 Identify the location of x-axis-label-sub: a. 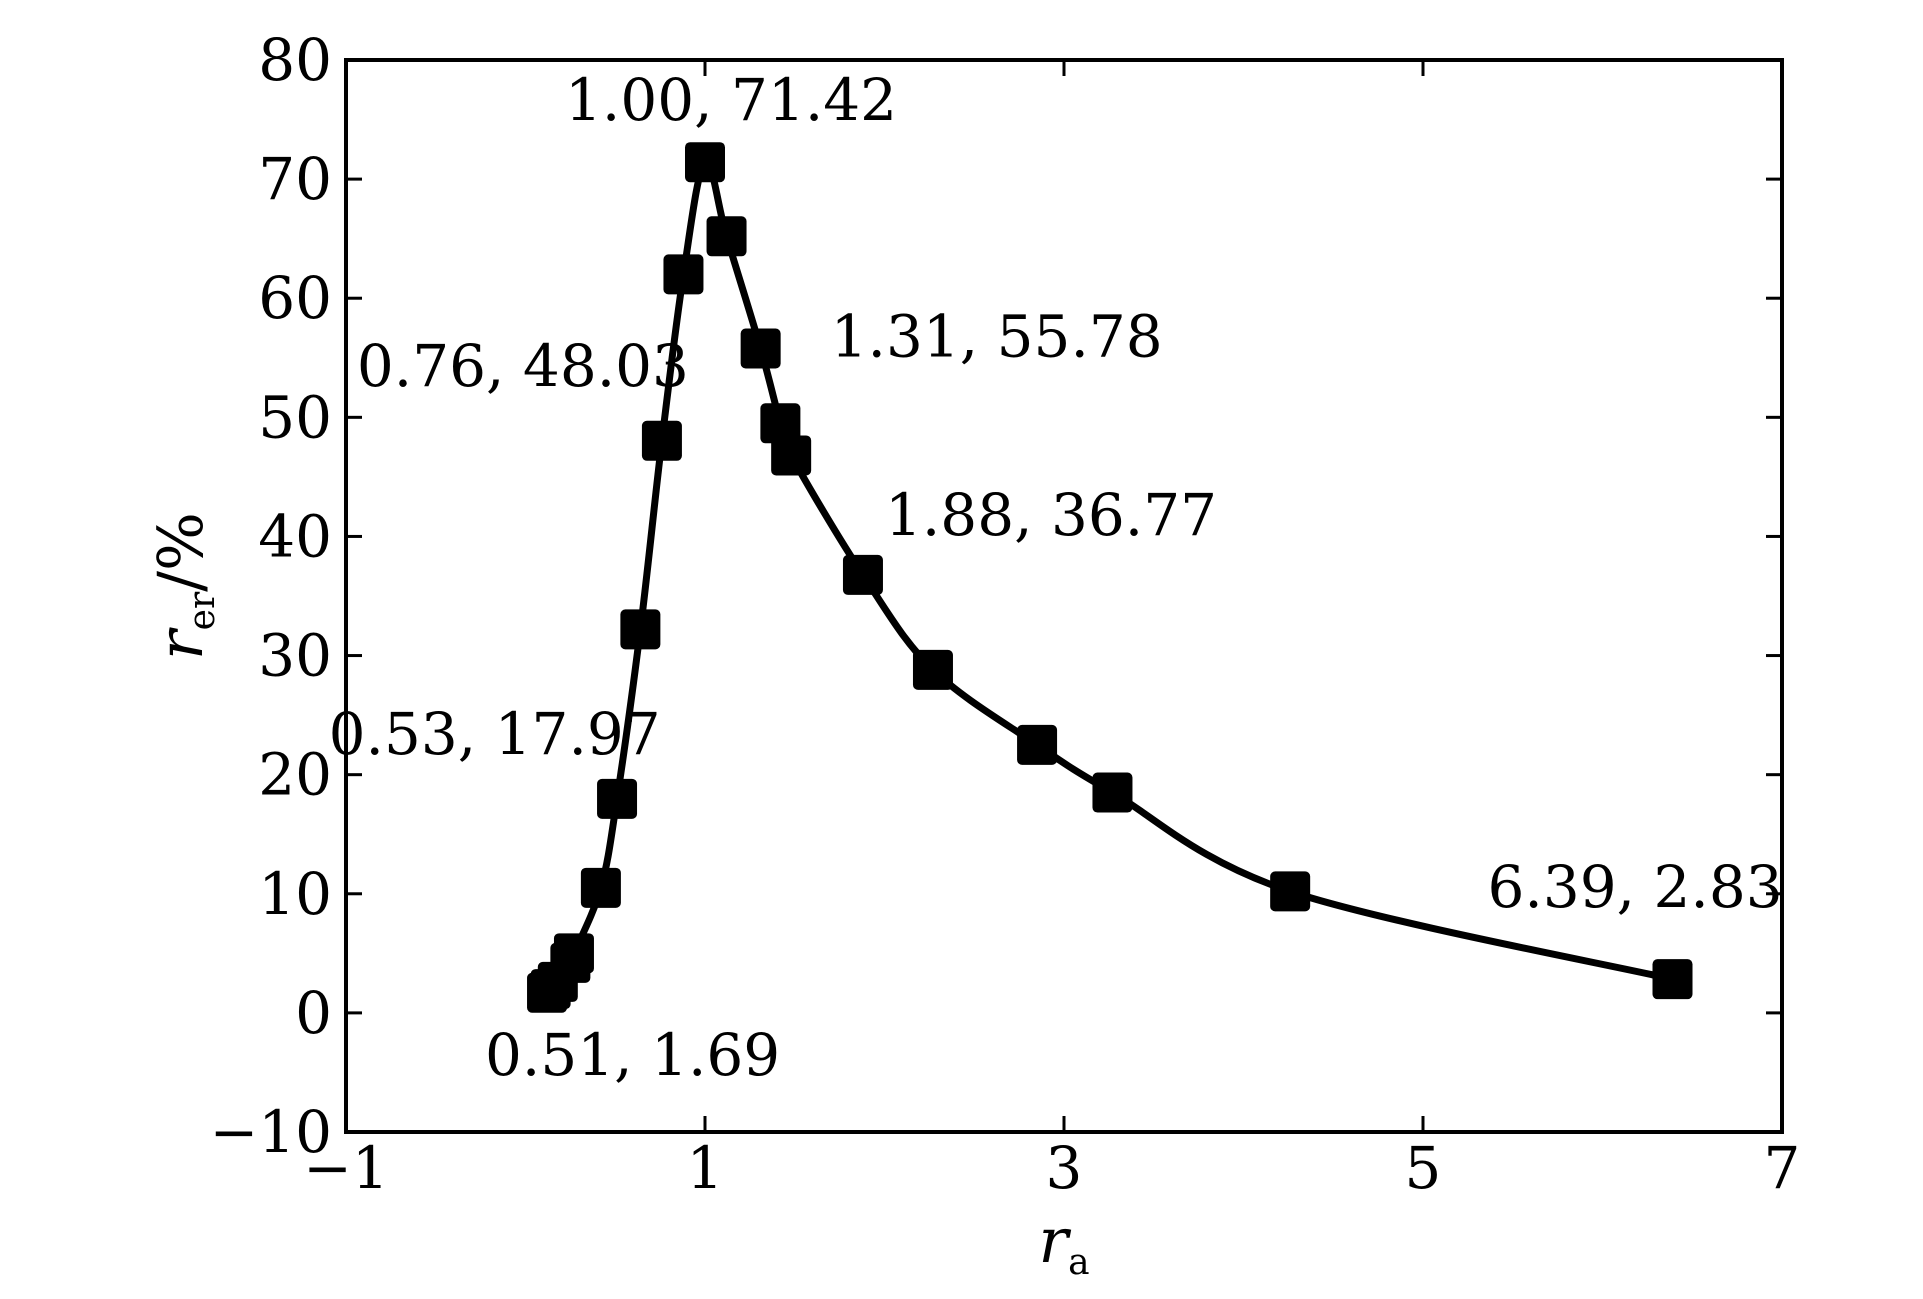
(1078, 1262).